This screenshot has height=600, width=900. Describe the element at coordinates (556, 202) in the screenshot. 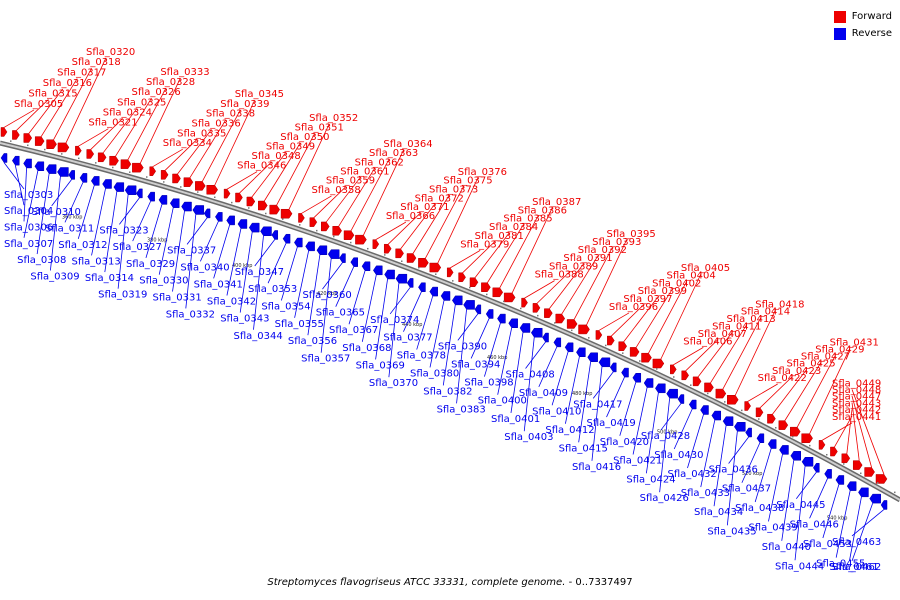

I see `gene-label: Sfla_0387` at that location.